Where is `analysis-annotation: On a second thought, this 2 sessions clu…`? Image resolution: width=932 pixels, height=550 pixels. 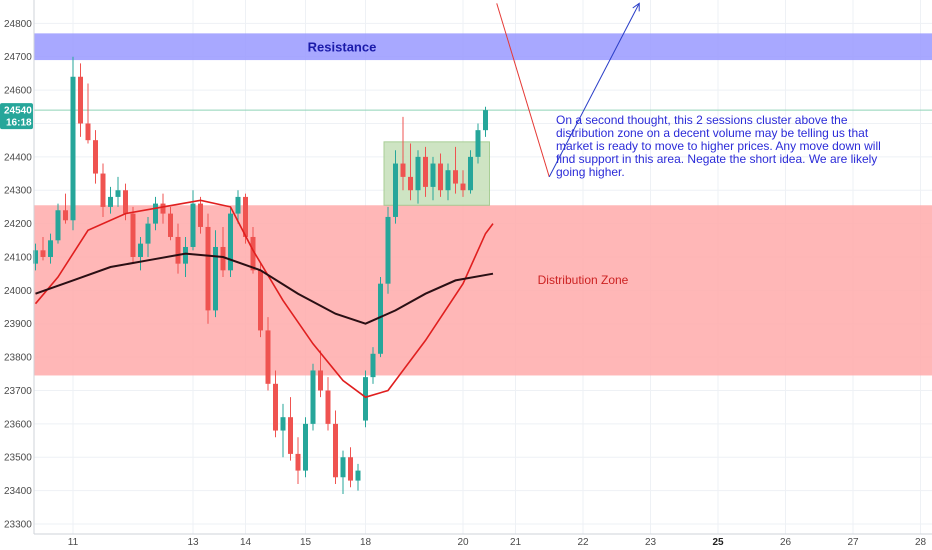 analysis-annotation: On a second thought, this 2 sessions clu… is located at coordinates (718, 146).